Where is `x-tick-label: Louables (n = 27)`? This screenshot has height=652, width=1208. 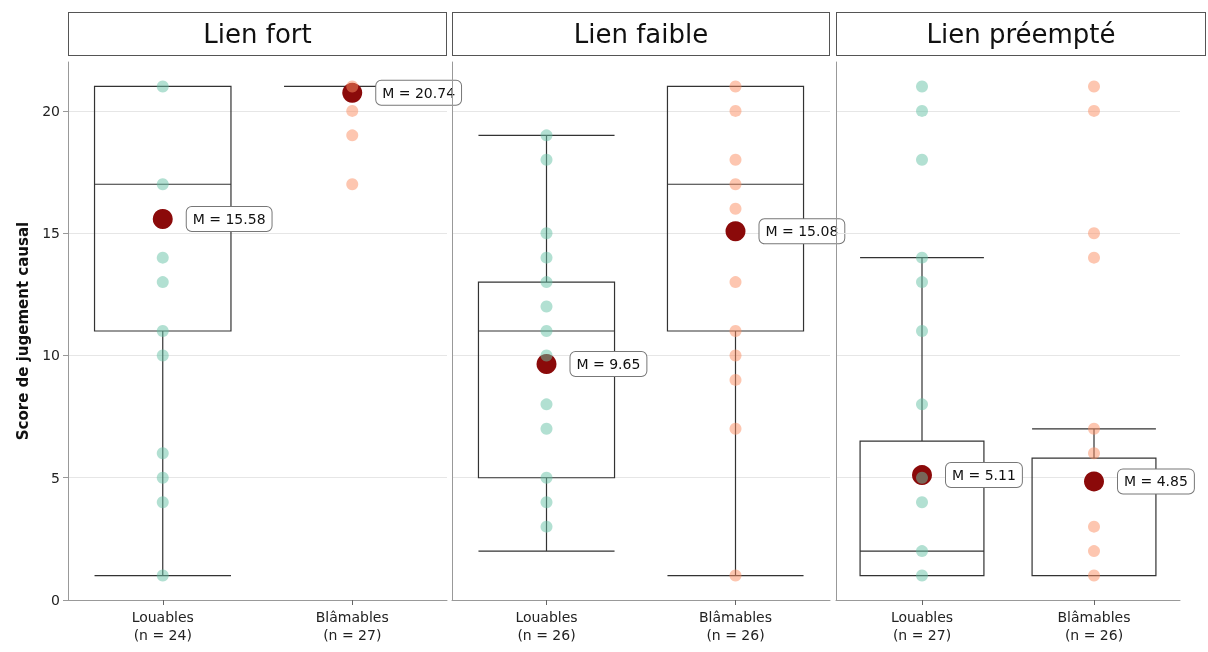
x-tick-label: Louables (n = 27) is located at coordinates (922, 626).